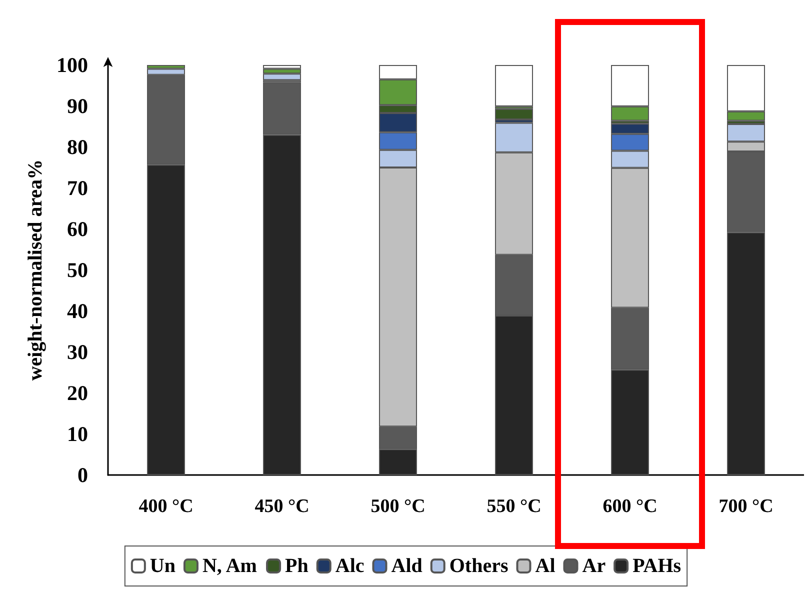 The image size is (812, 598). Describe the element at coordinates (35, 270) in the screenshot. I see `y-axis-title: weight-normalised area%` at that location.